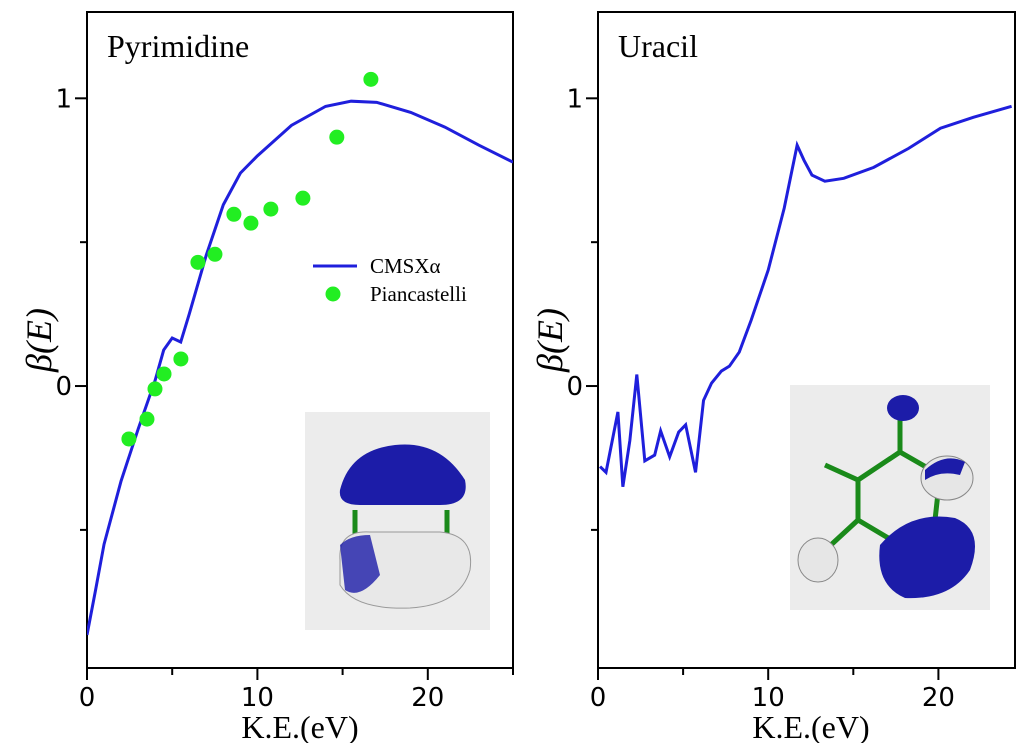  I want to click on panel-title: Pyrimidine, so click(178, 46).